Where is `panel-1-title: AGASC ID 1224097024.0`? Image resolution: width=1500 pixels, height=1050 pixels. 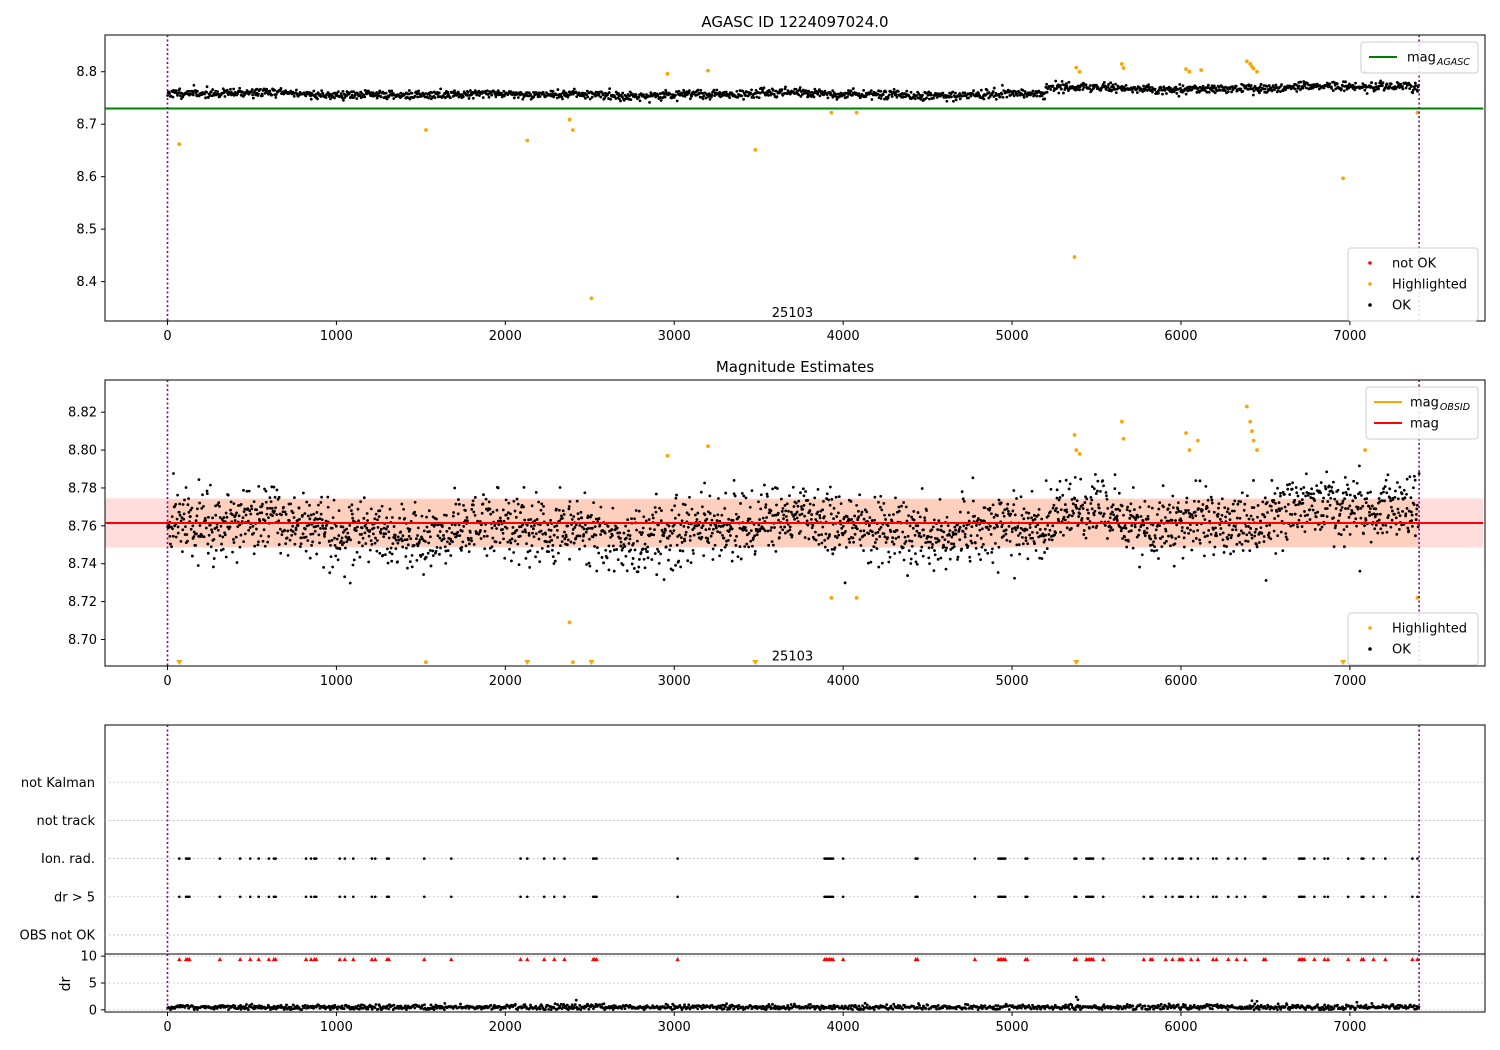
panel-1-title: AGASC ID 1224097024.0 is located at coordinates (794, 22).